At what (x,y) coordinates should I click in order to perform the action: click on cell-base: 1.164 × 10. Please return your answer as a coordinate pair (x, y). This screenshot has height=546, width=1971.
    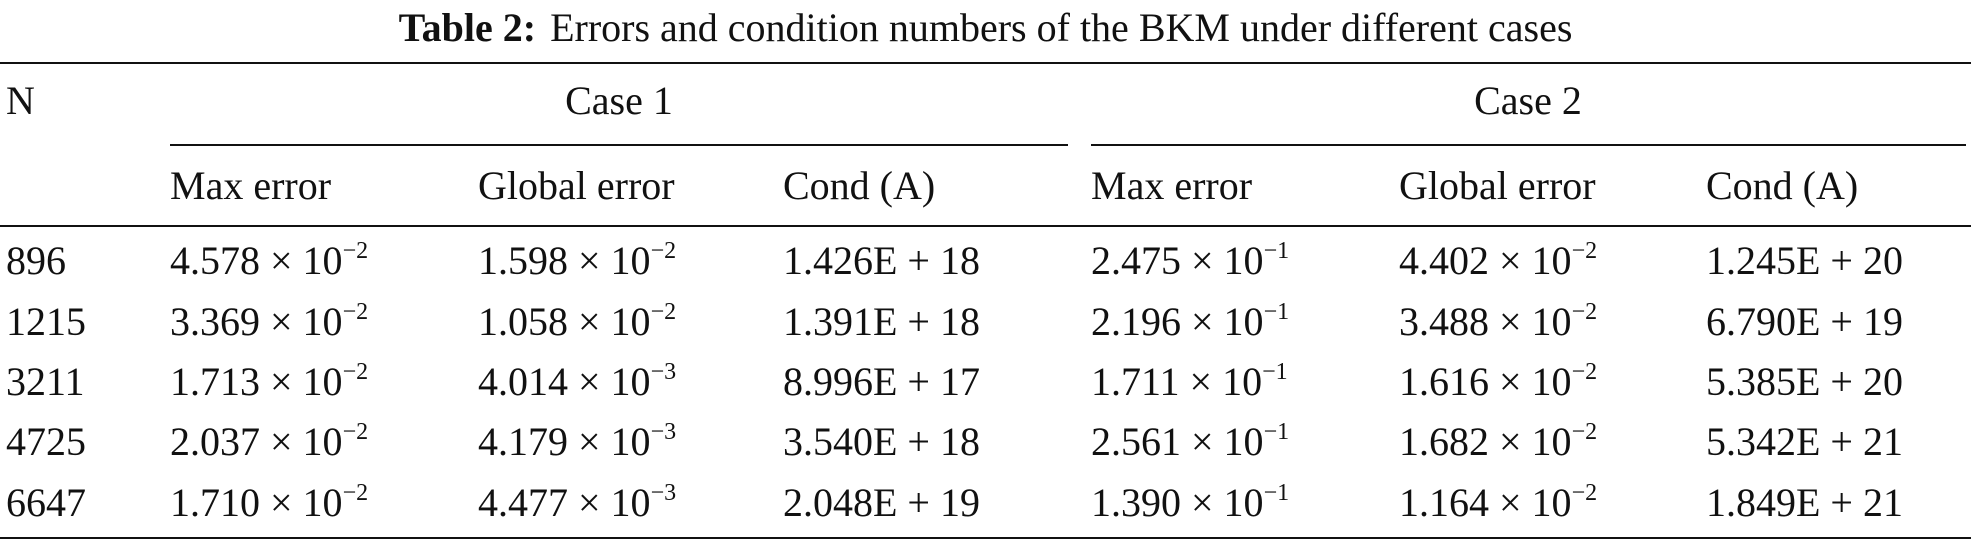
    Looking at the image, I should click on (1485, 502).